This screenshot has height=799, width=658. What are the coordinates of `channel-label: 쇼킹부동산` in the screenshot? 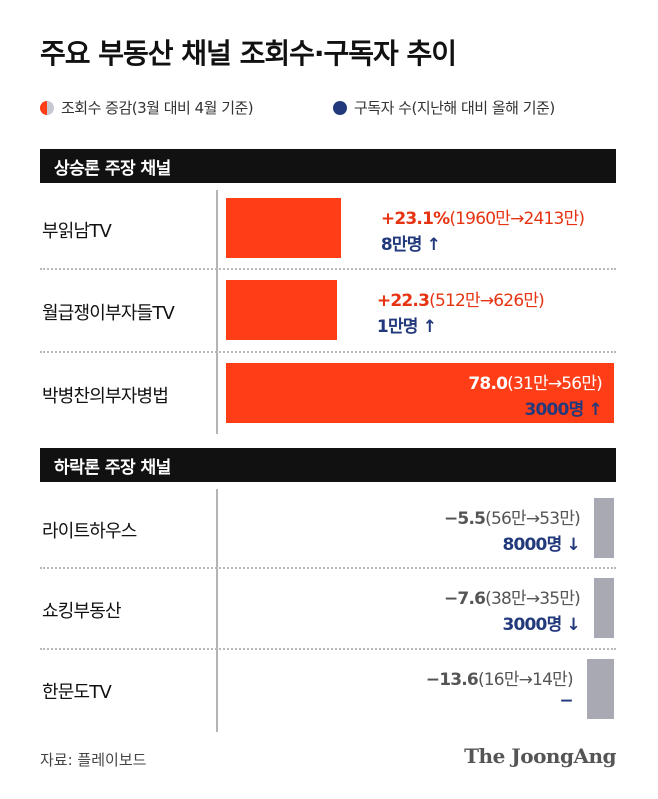 It's located at (82, 611).